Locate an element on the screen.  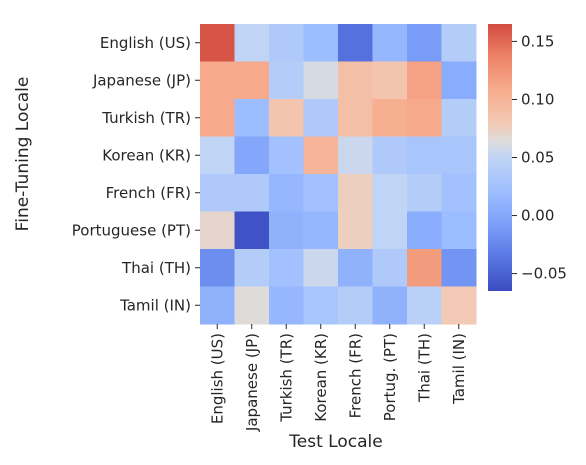
x-tick-label: Japanese (JP) is located at coordinates (252, 382).